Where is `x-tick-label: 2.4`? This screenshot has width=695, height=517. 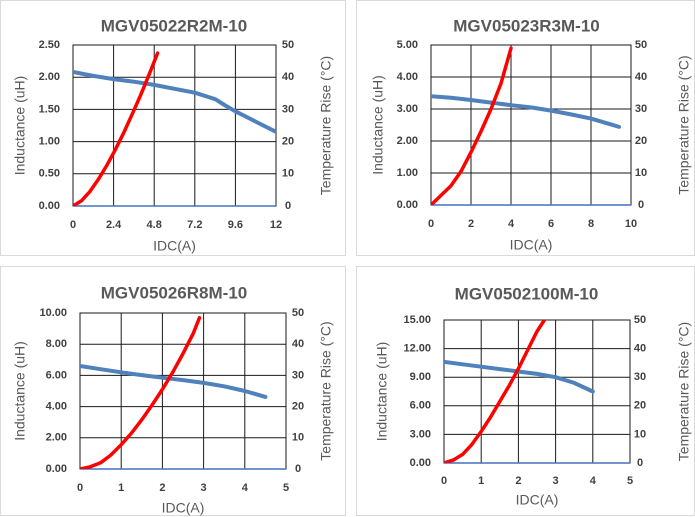
x-tick-label: 2.4 is located at coordinates (114, 225).